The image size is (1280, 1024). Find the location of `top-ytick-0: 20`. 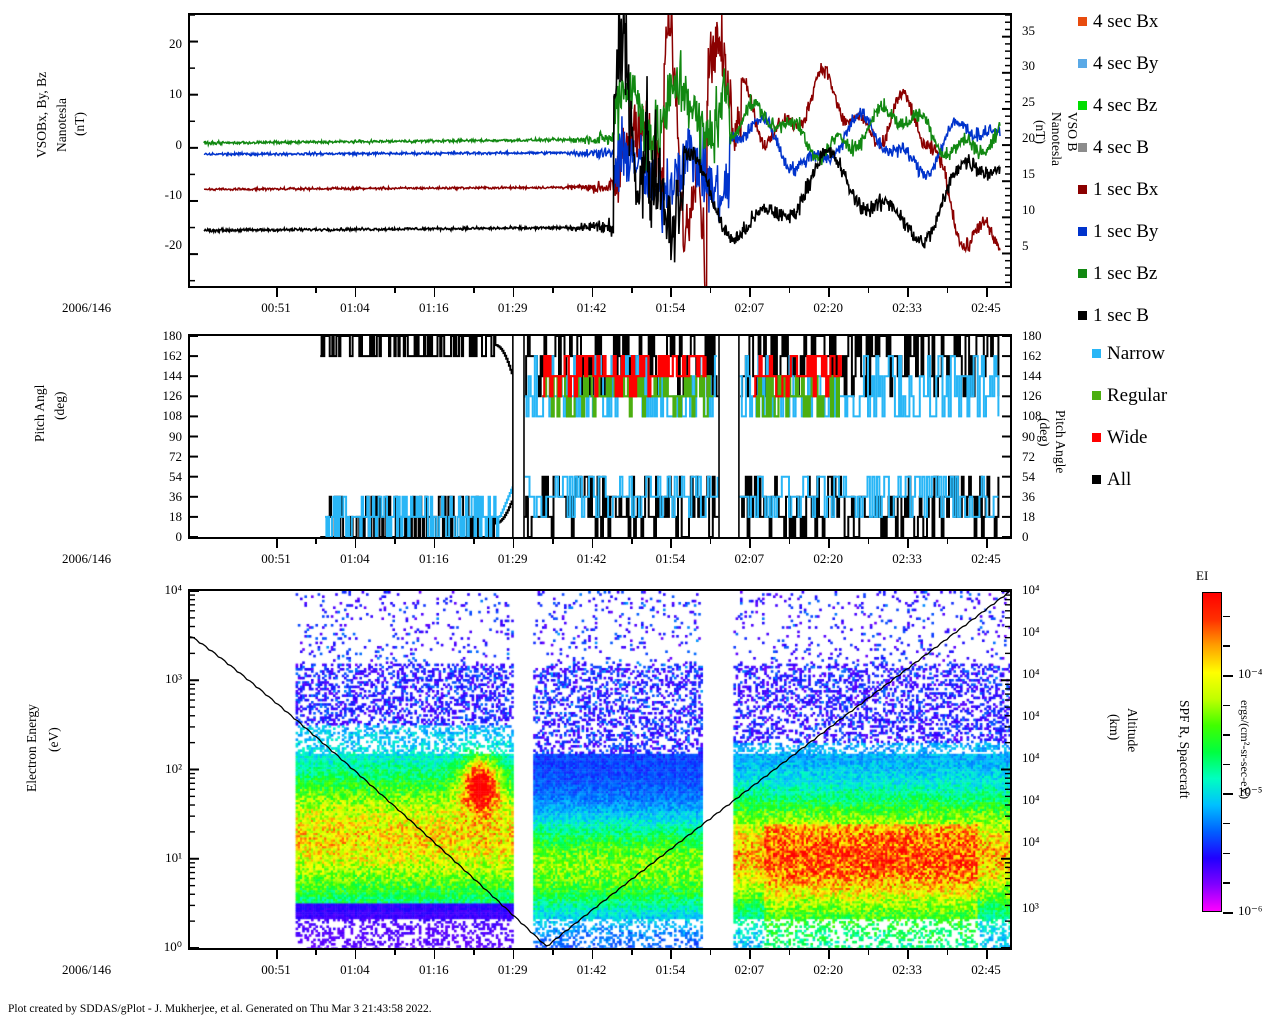

top-ytick-0: 20 is located at coordinates (175, 43).